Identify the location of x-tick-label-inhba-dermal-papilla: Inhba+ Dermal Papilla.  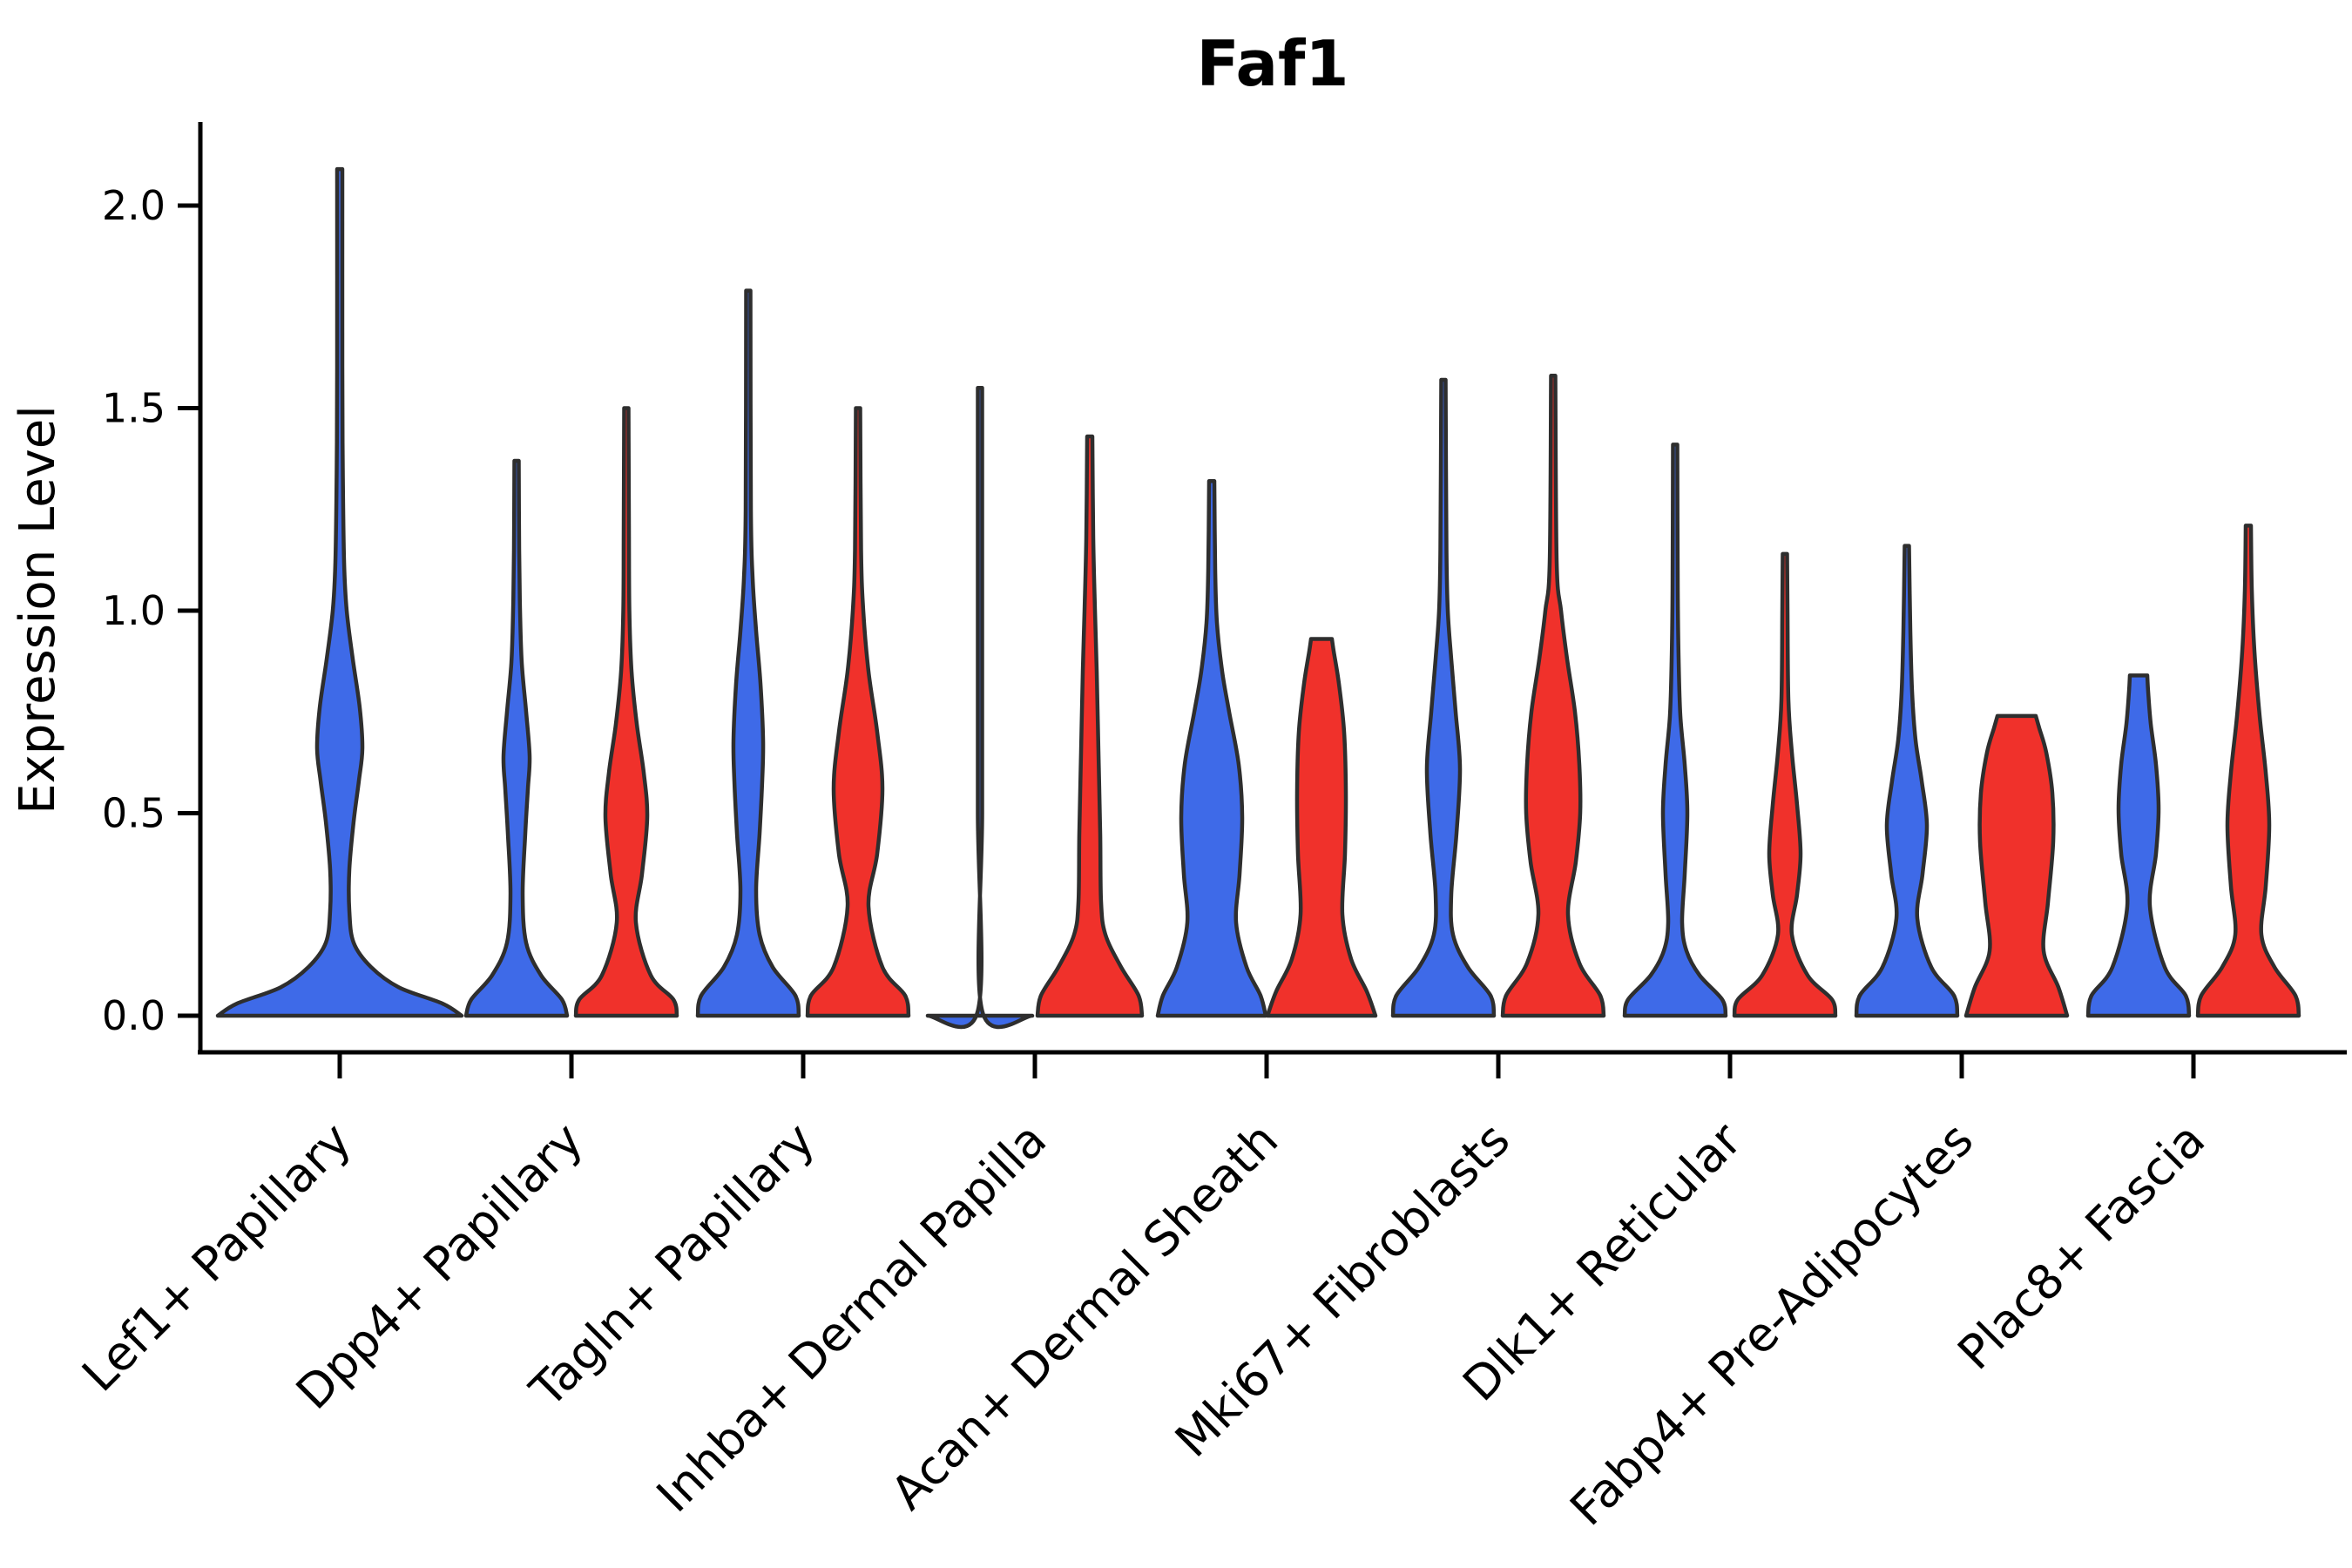
(851, 1317).